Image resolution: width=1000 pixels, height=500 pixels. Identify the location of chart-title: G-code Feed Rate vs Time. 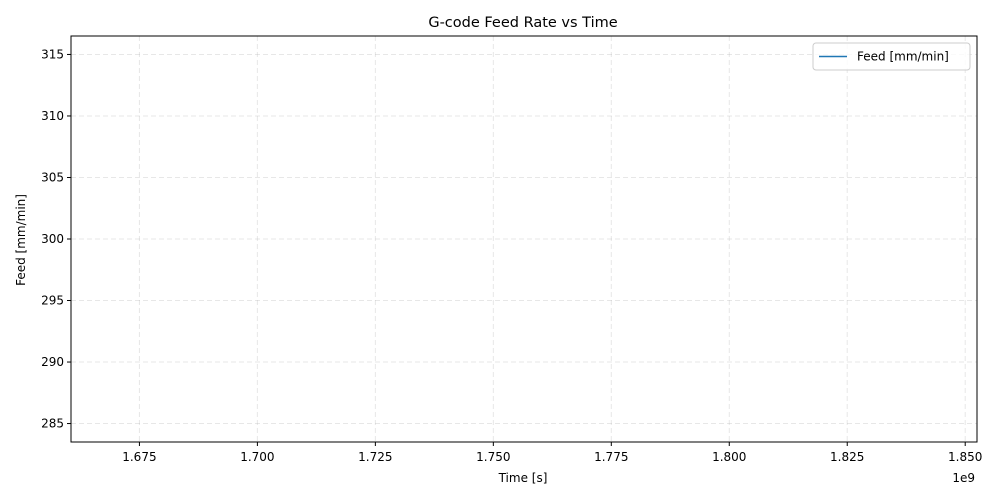
(522, 23).